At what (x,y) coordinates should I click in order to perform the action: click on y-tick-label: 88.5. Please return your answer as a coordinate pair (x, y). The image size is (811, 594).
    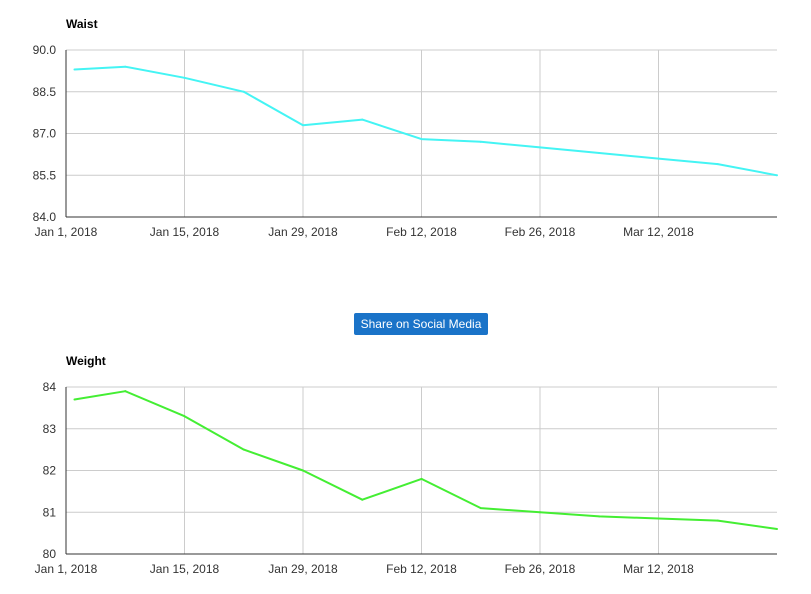
    Looking at the image, I should click on (45, 92).